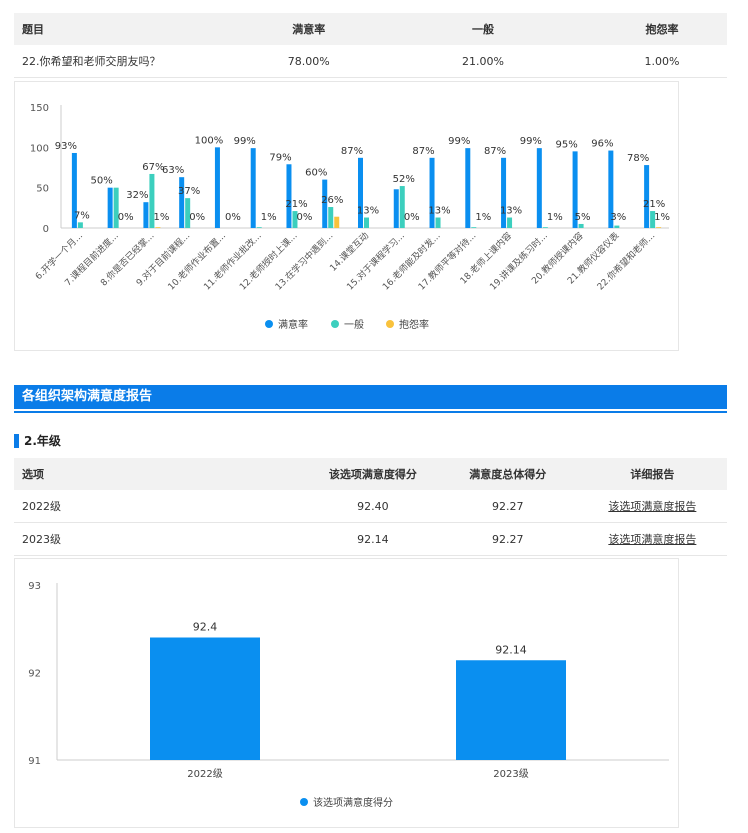 This screenshot has height=833, width=748. What do you see at coordinates (280, 157) in the screenshot?
I see `data-label: 79%` at bounding box center [280, 157].